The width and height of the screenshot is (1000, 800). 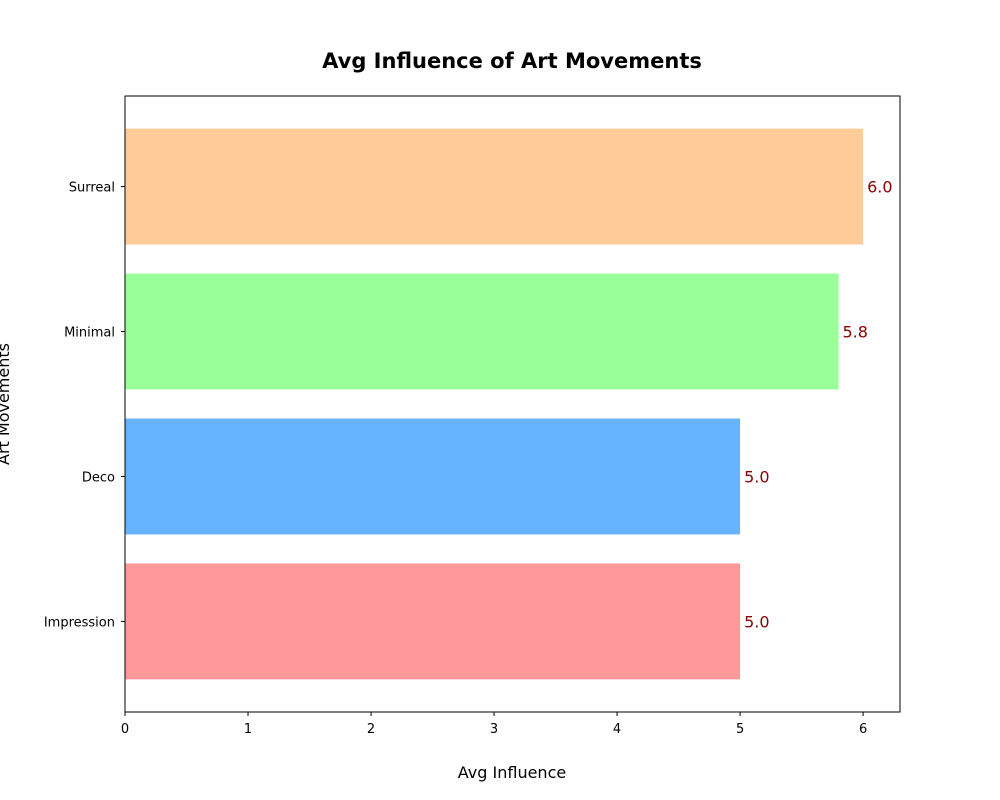 What do you see at coordinates (125, 729) in the screenshot?
I see `x-tick-label-0: 0` at bounding box center [125, 729].